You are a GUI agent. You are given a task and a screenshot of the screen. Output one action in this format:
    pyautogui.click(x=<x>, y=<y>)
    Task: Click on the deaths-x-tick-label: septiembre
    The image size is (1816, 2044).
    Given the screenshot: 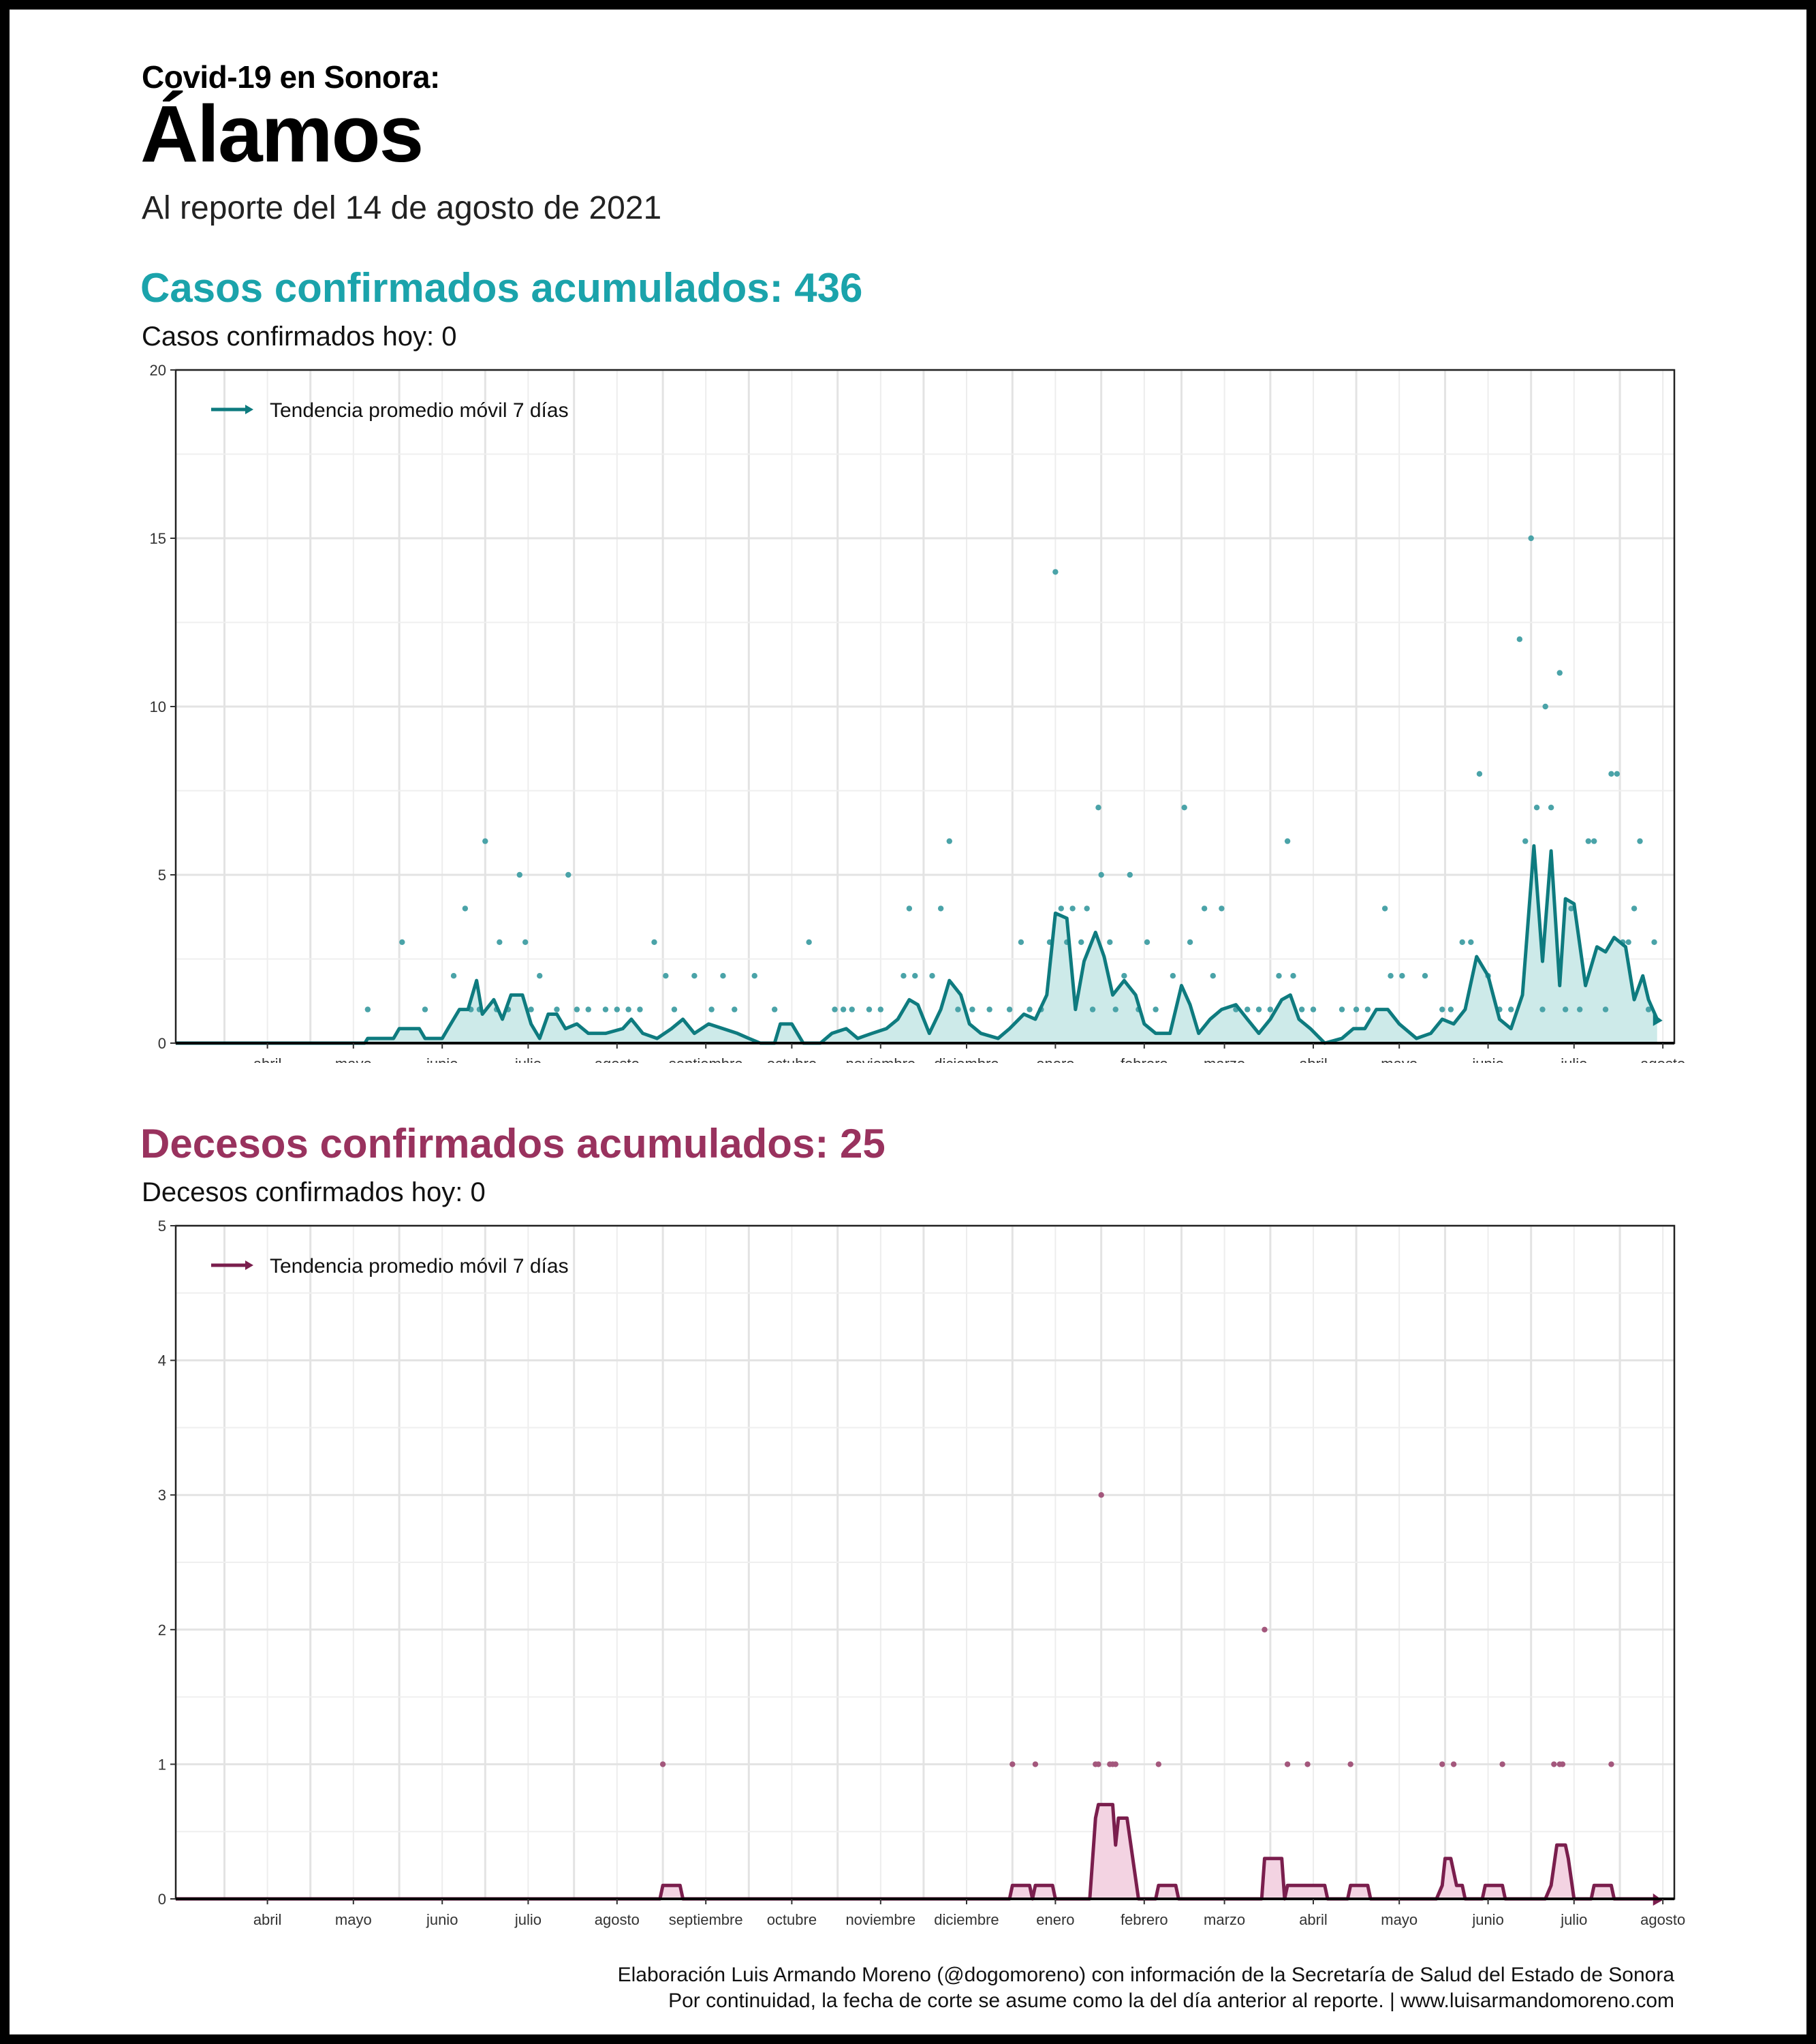 What is the action you would take?
    pyautogui.click(x=706, y=1920)
    